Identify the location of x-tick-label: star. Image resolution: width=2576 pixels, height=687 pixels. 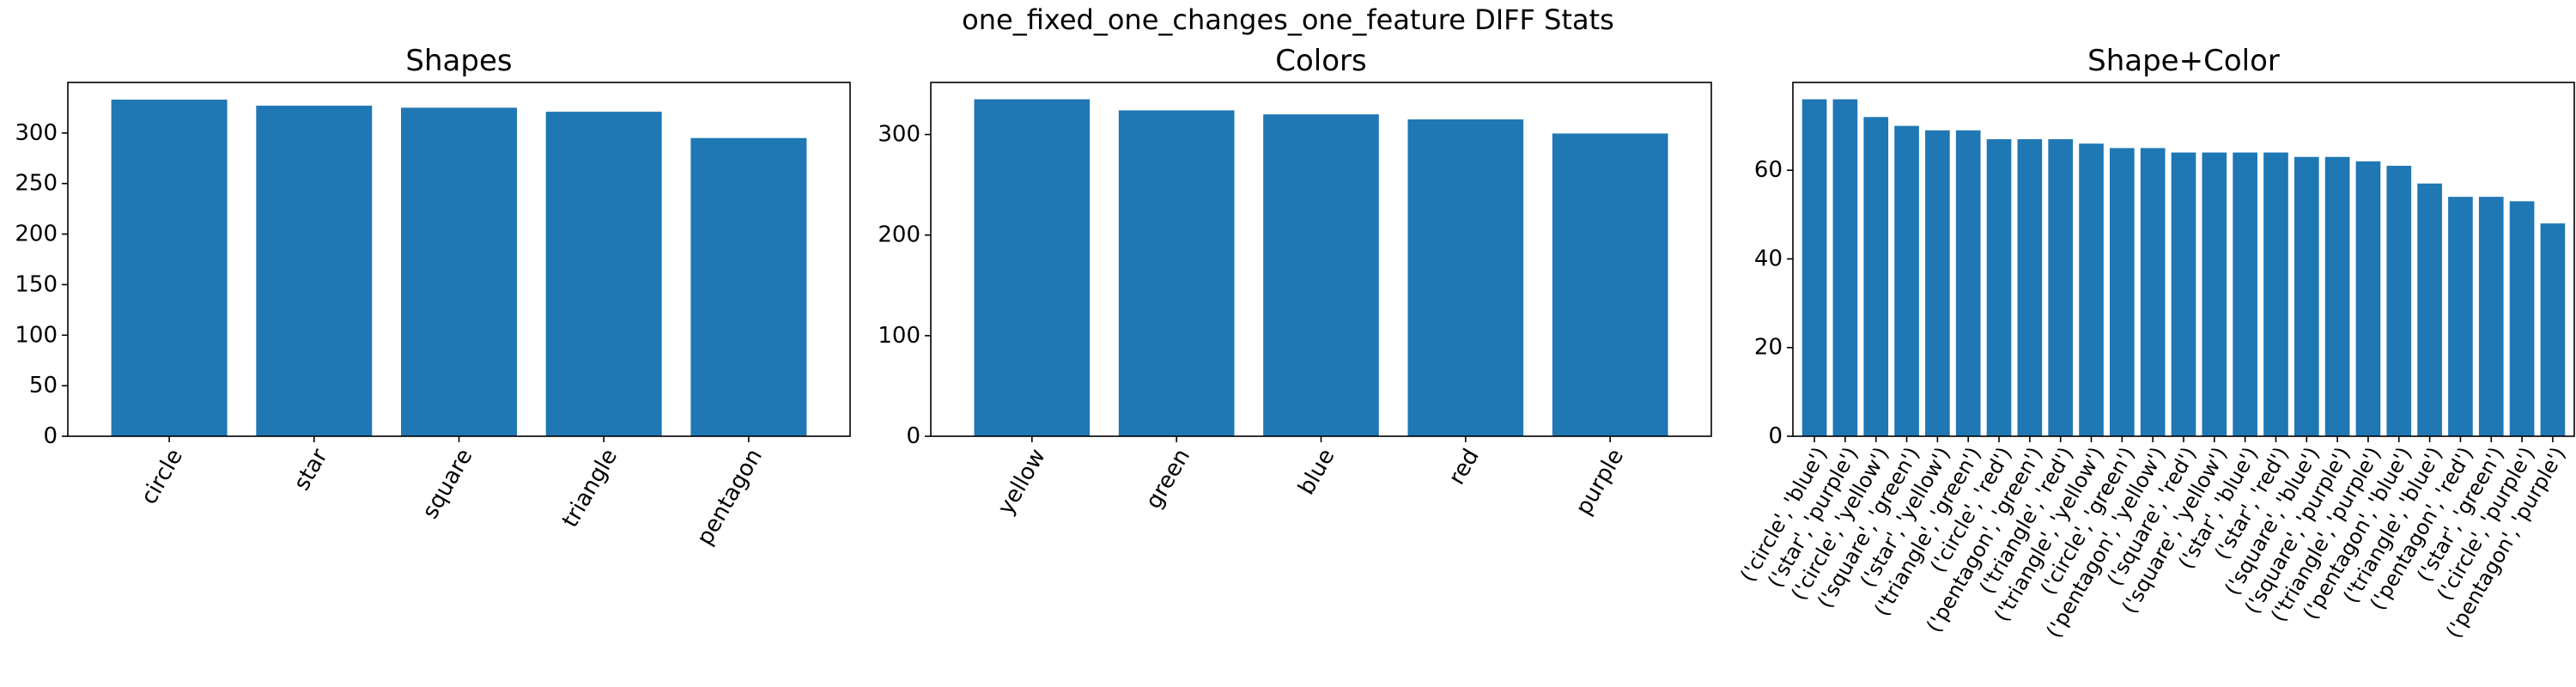
(311, 469).